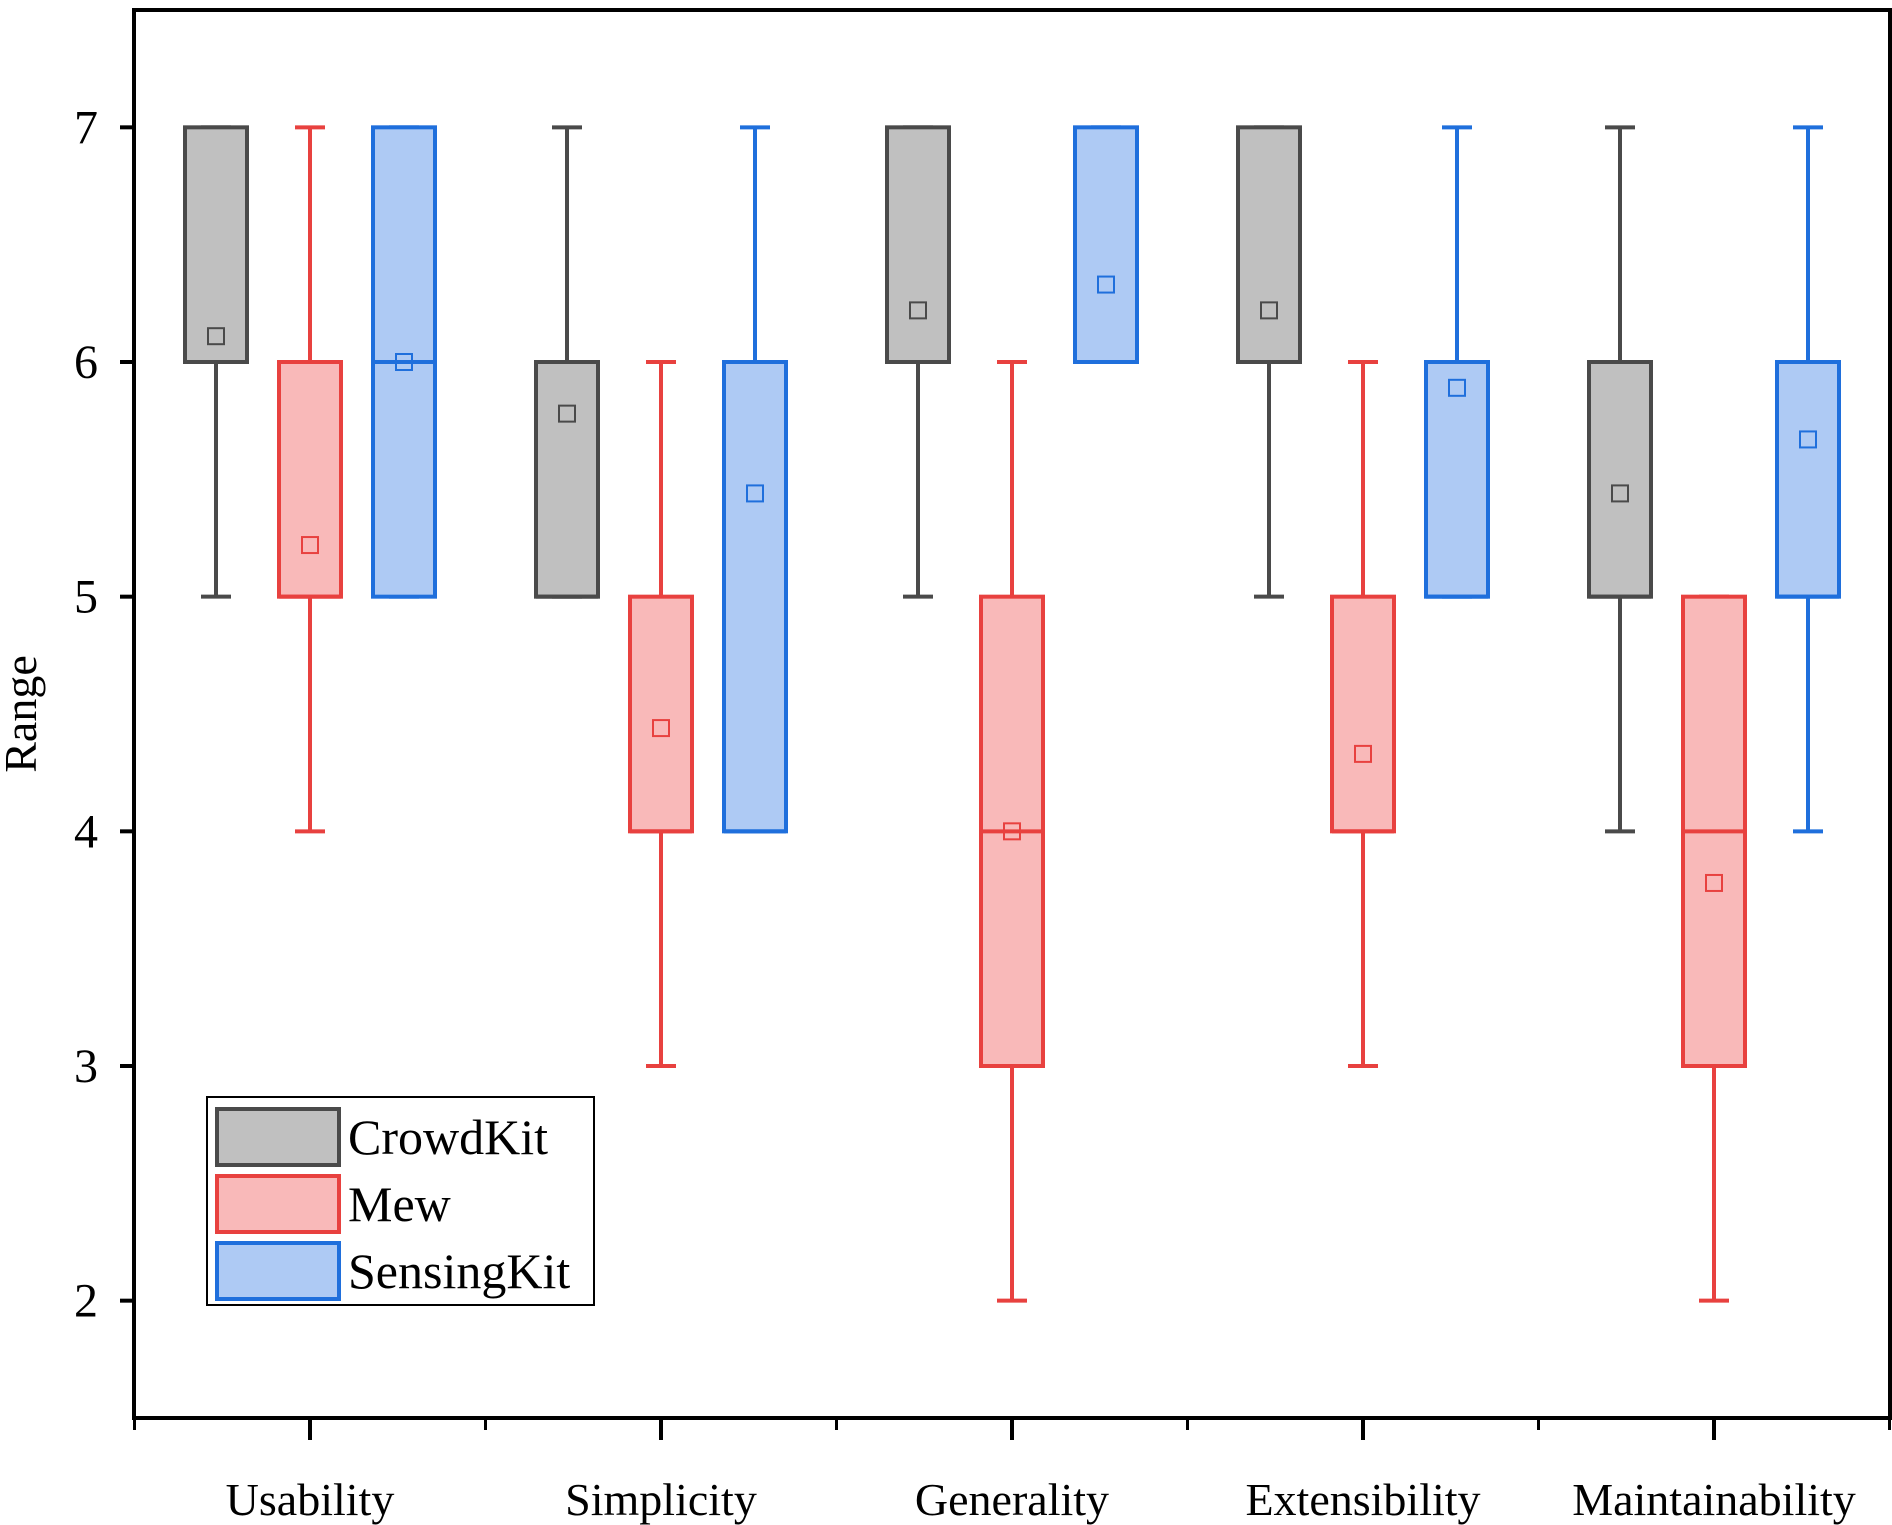 Image resolution: width=1892 pixels, height=1525 pixels. Describe the element at coordinates (86, 831) in the screenshot. I see `y-tick-label: 4` at that location.